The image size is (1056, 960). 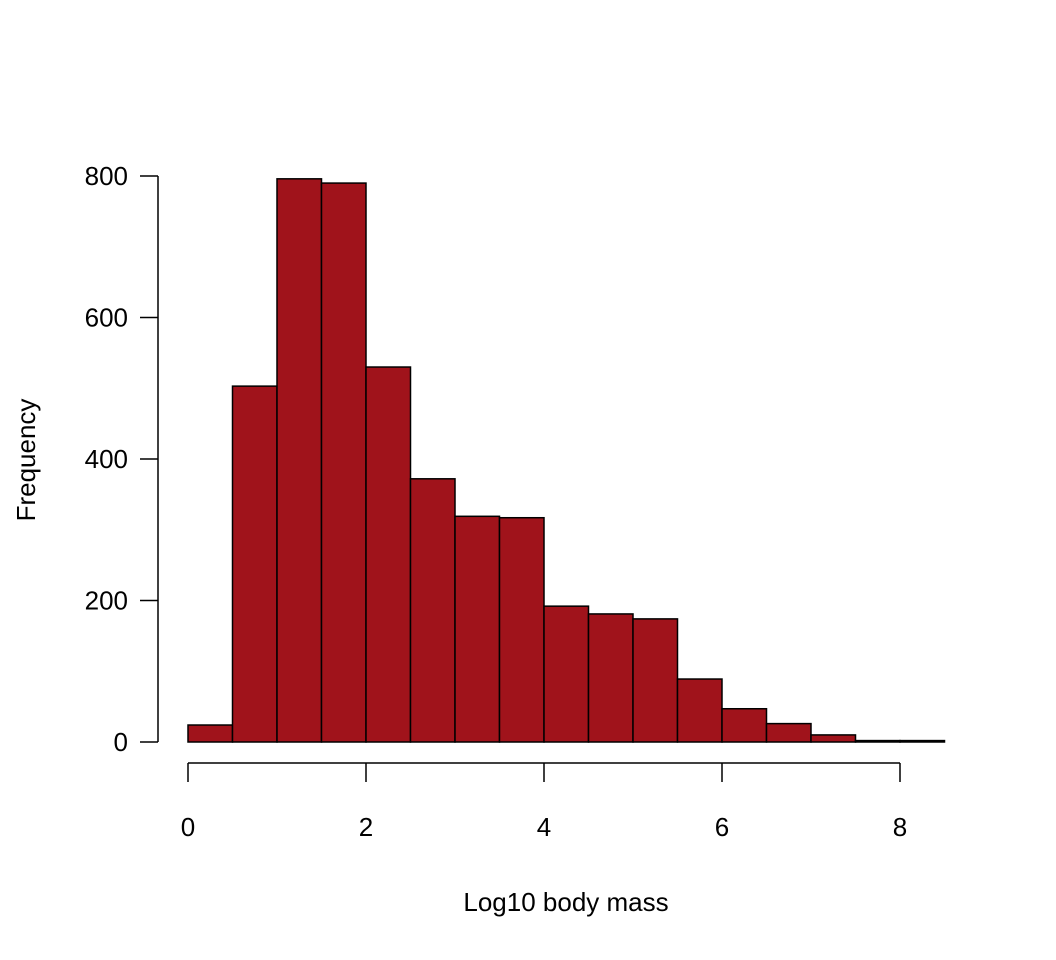 What do you see at coordinates (544, 802) in the screenshot?
I see `x-axis: 0 2 4 6 8` at bounding box center [544, 802].